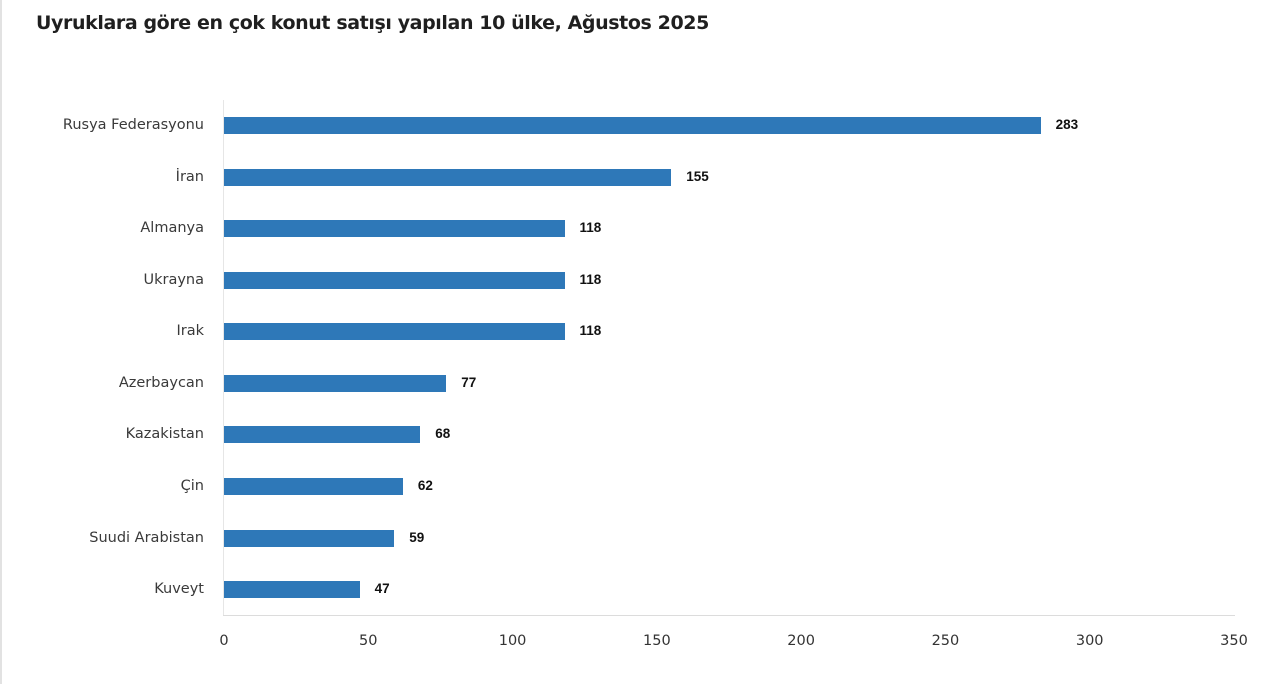  I want to click on value-label: 62, so click(425, 485).